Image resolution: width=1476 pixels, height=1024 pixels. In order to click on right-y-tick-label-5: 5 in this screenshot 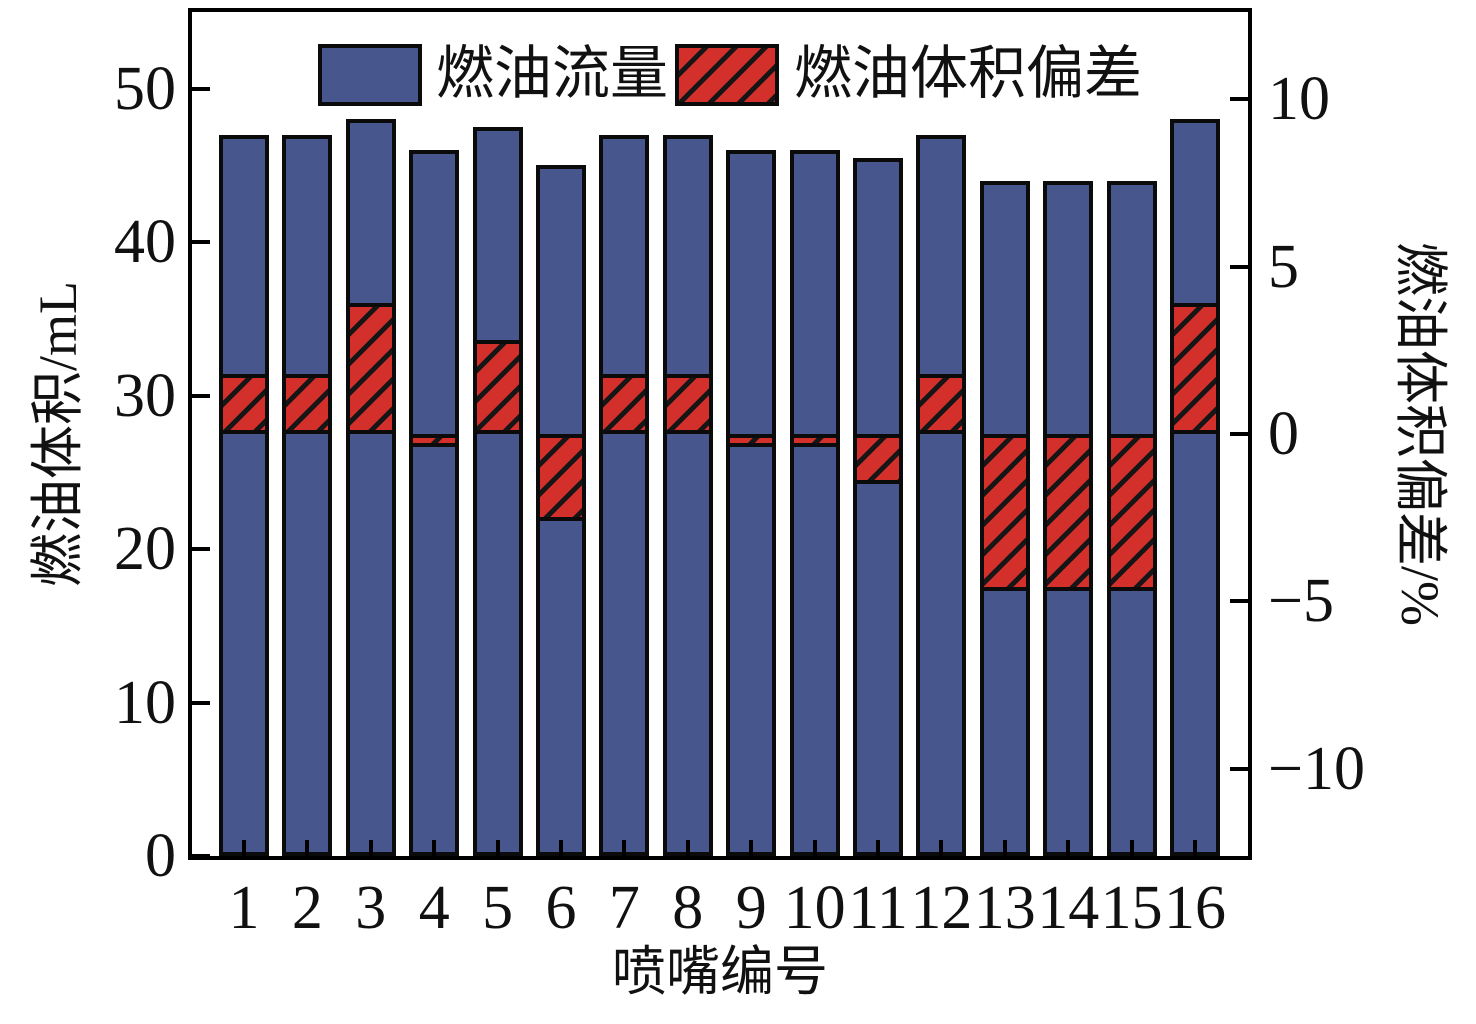, I will do `click(1283, 266)`.